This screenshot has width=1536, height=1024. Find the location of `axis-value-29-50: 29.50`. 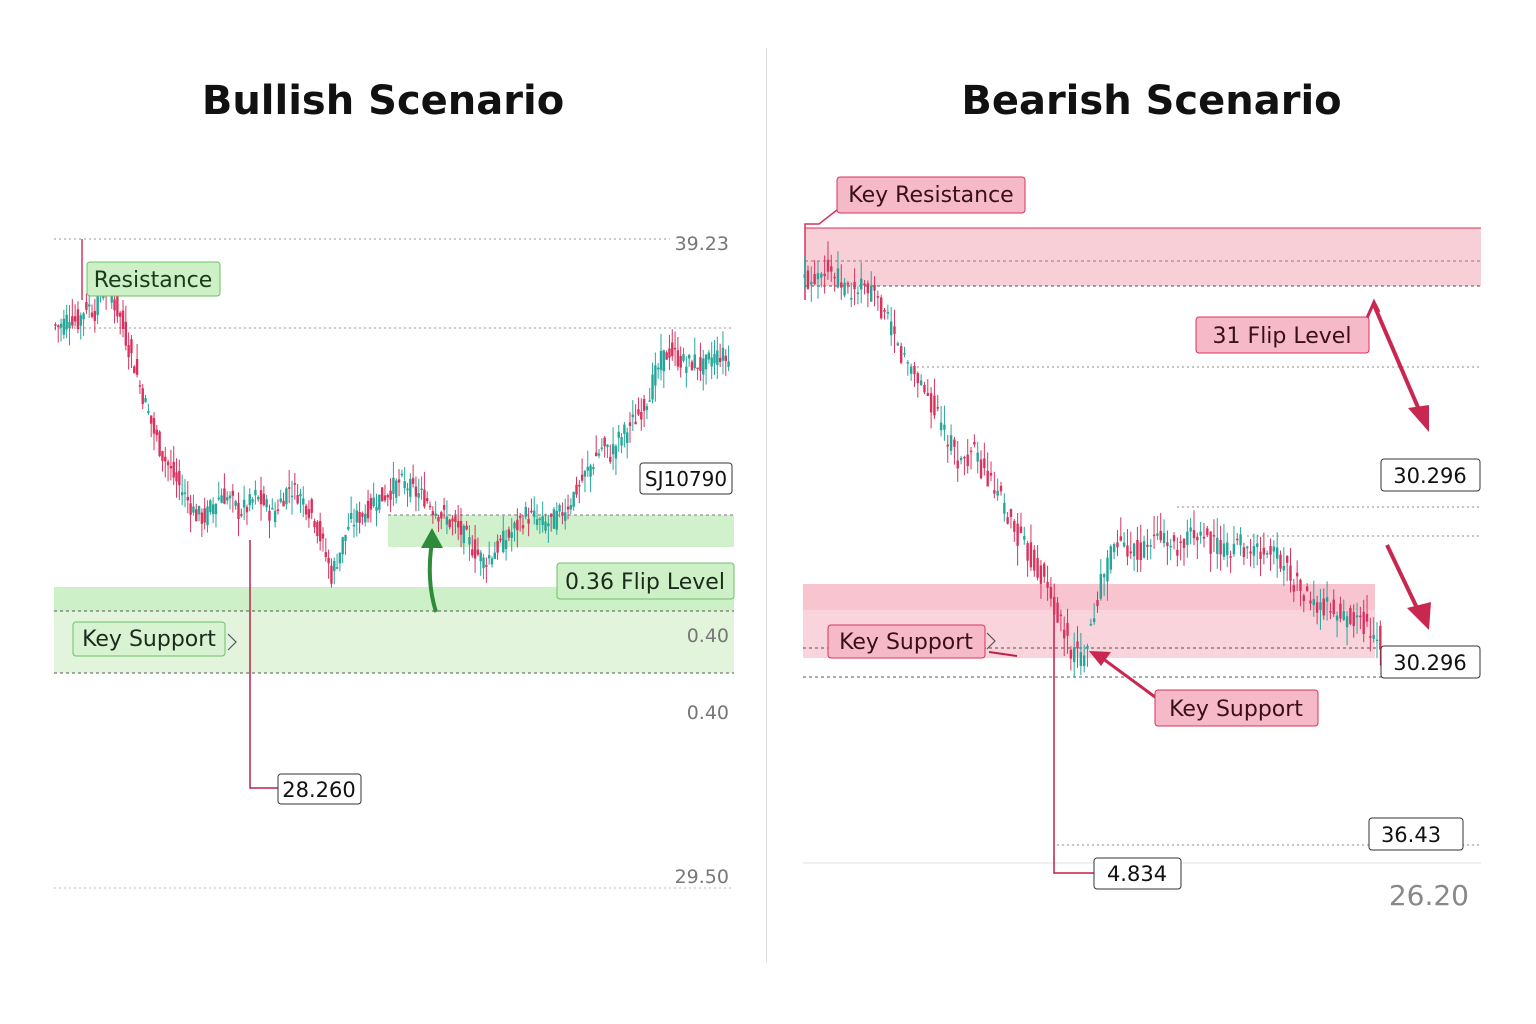

axis-value-29-50: 29.50 is located at coordinates (702, 877).